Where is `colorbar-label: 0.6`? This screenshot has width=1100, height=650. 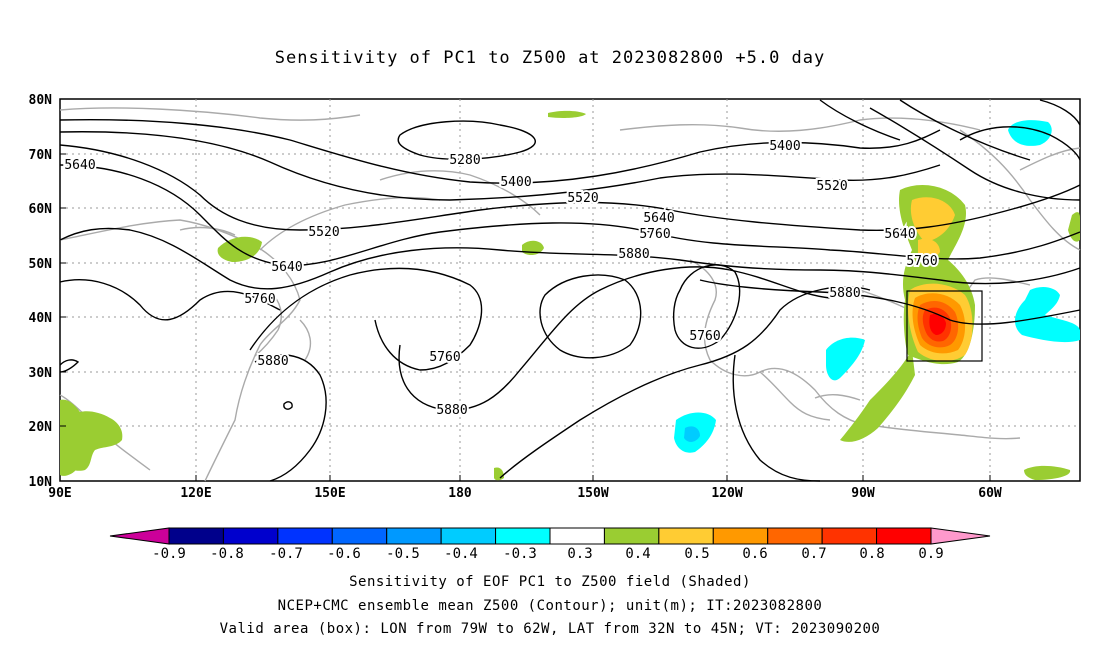 colorbar-label: 0.6 is located at coordinates (754, 554).